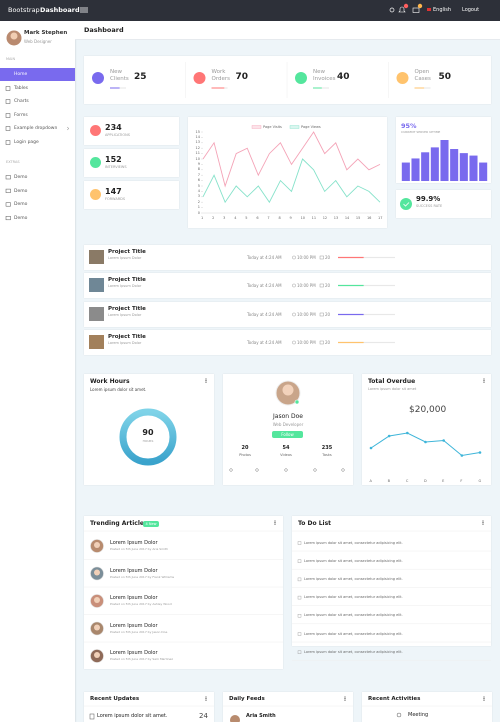  I want to click on y-tick-label: 1, so click(198, 207).